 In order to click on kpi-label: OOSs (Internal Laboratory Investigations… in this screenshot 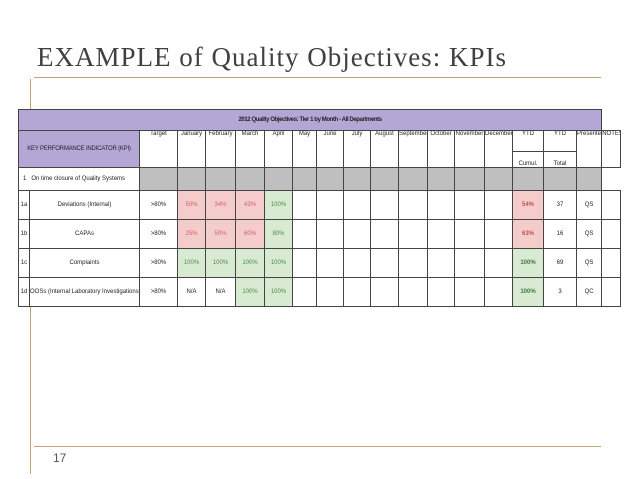, I will do `click(84, 292)`.